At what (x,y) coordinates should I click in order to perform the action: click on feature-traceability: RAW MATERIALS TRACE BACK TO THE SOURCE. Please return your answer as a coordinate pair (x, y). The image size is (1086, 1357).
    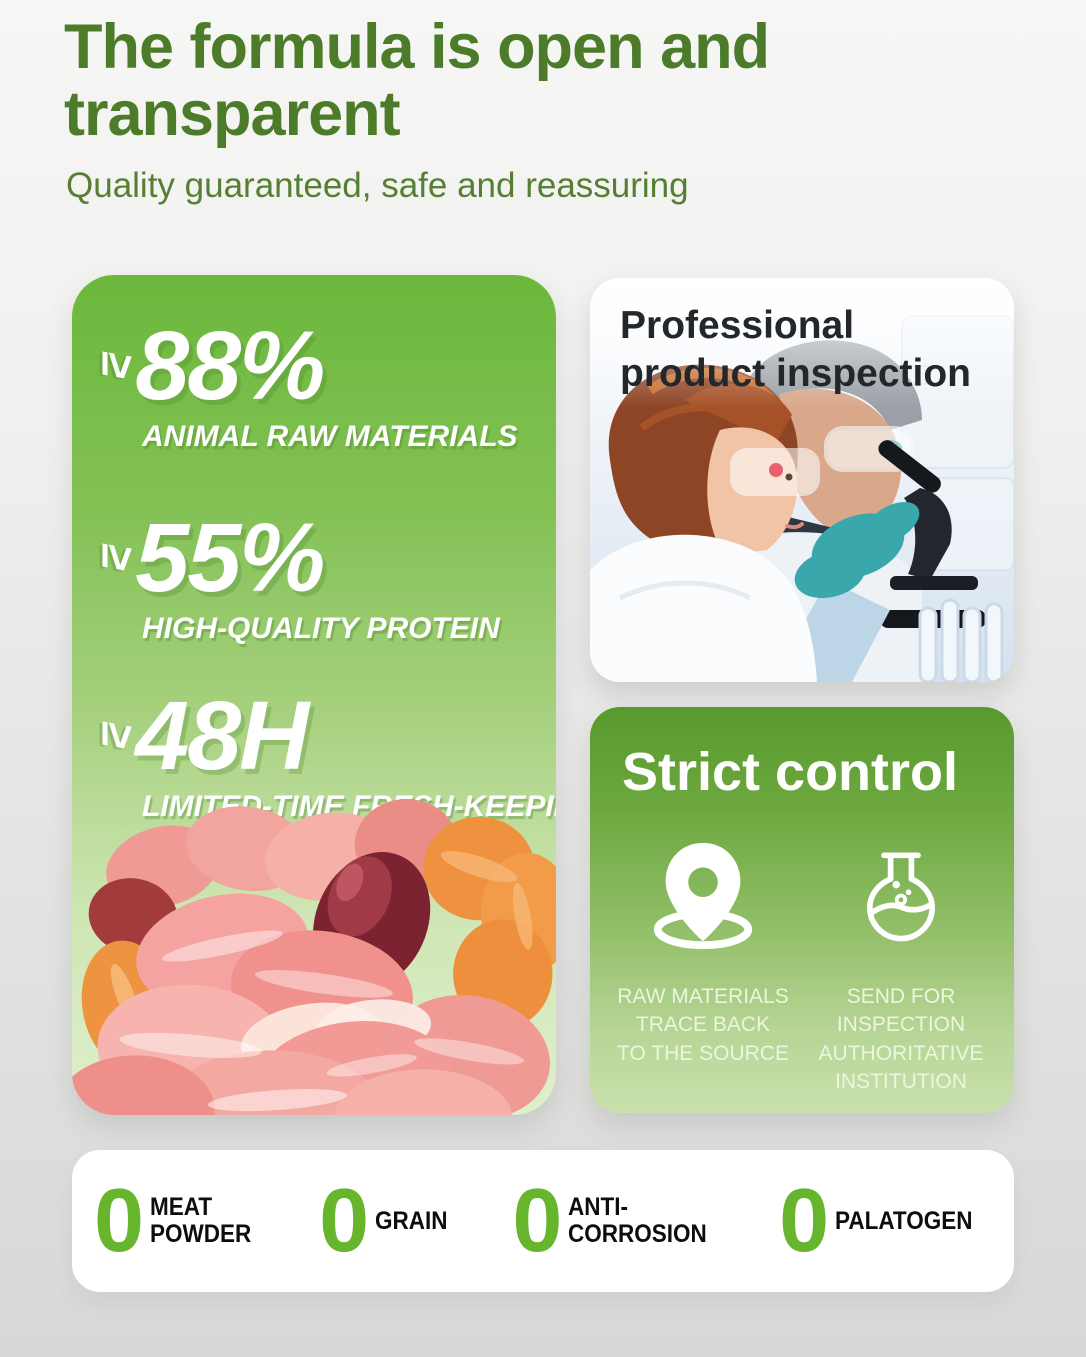
    Looking at the image, I should click on (703, 965).